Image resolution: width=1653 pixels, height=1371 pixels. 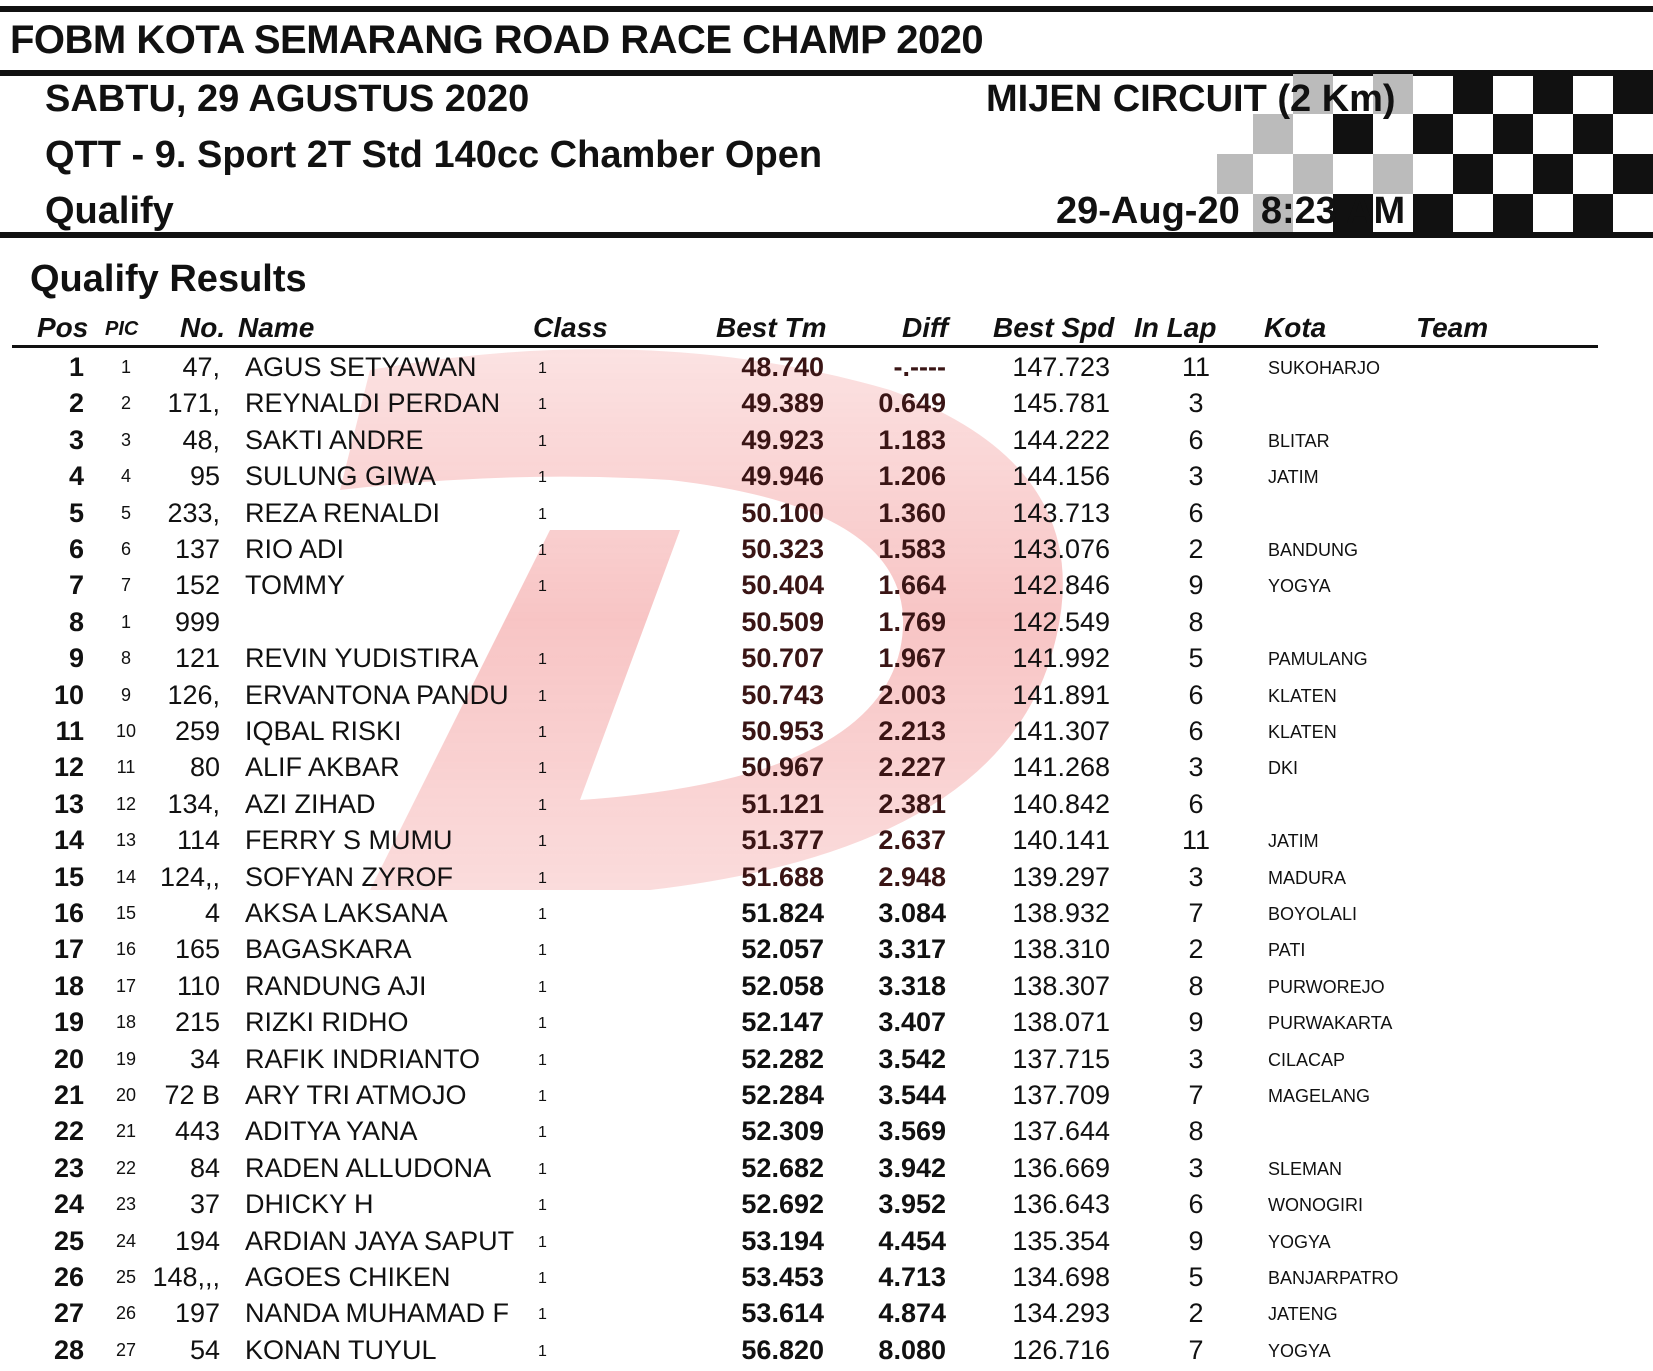 What do you see at coordinates (348, 1277) in the screenshot?
I see `cell-rider-name: AGOES CHIKEN` at bounding box center [348, 1277].